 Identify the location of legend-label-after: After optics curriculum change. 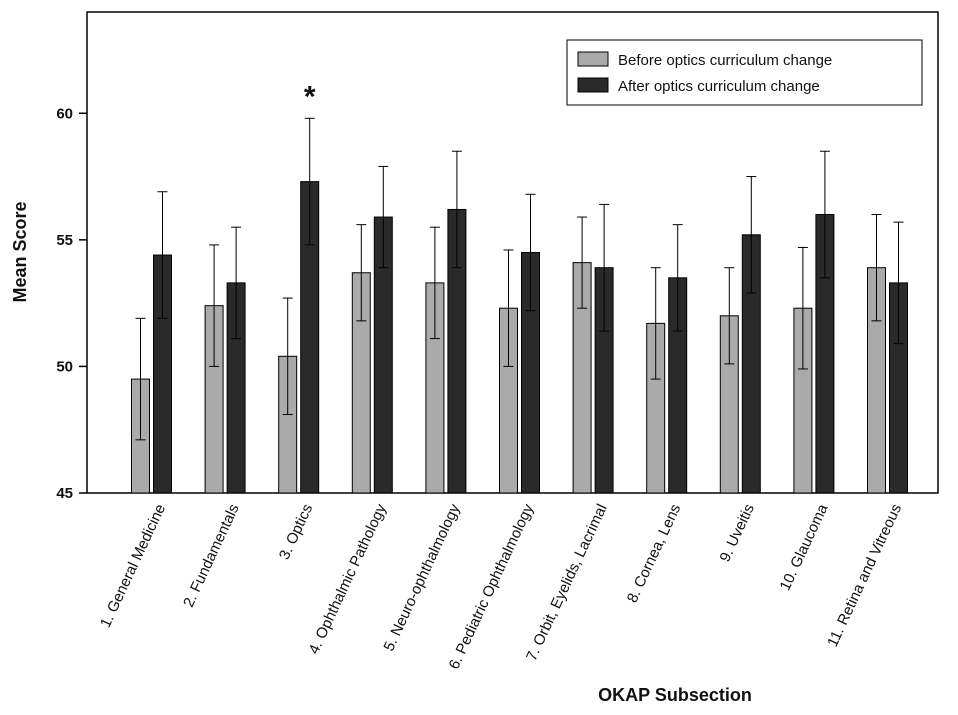
(719, 86).